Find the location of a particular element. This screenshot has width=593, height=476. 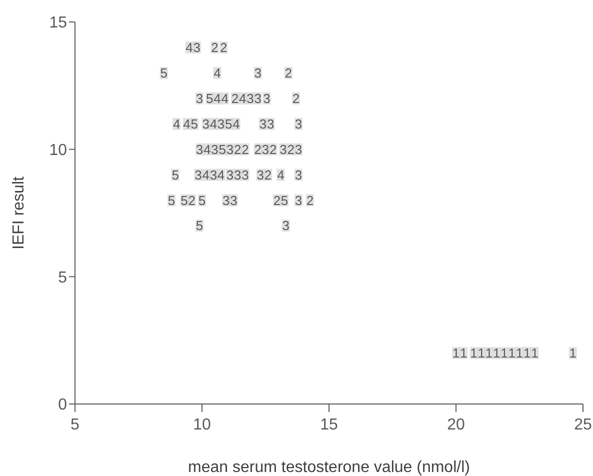

y-tick-label: 5 is located at coordinates (63, 277).